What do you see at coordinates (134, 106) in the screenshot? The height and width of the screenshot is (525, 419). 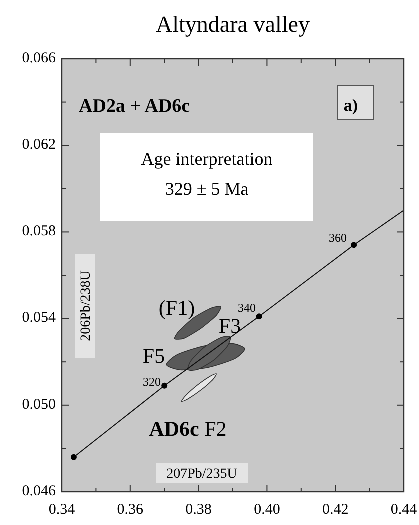 I see `annotation: AD2a + AD6c` at bounding box center [134, 106].